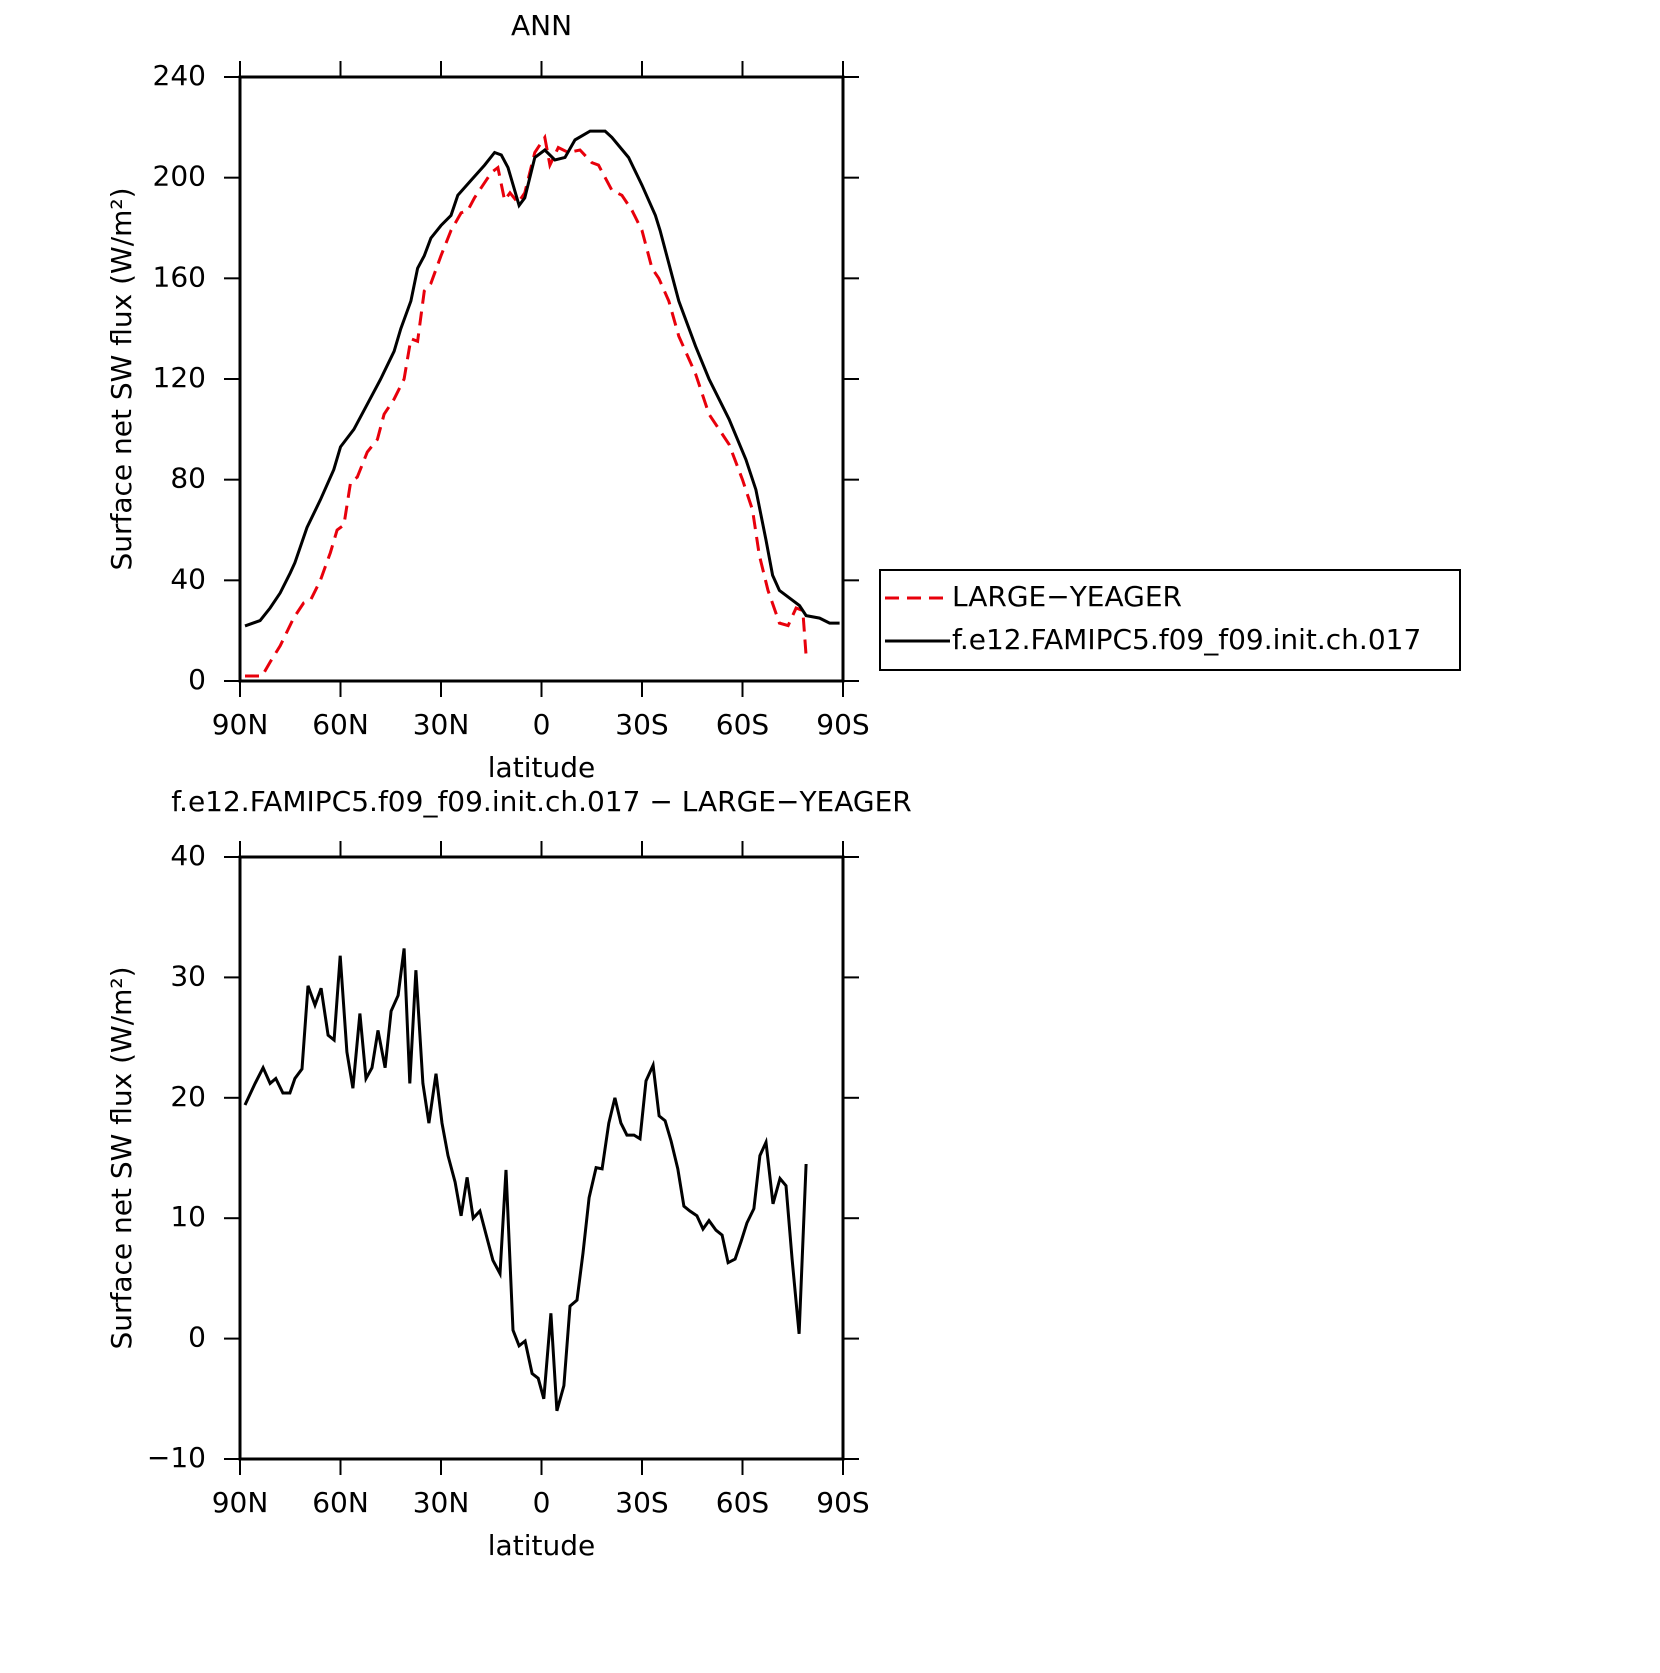  What do you see at coordinates (188, 478) in the screenshot?
I see `y-tick-label: 80` at bounding box center [188, 478].